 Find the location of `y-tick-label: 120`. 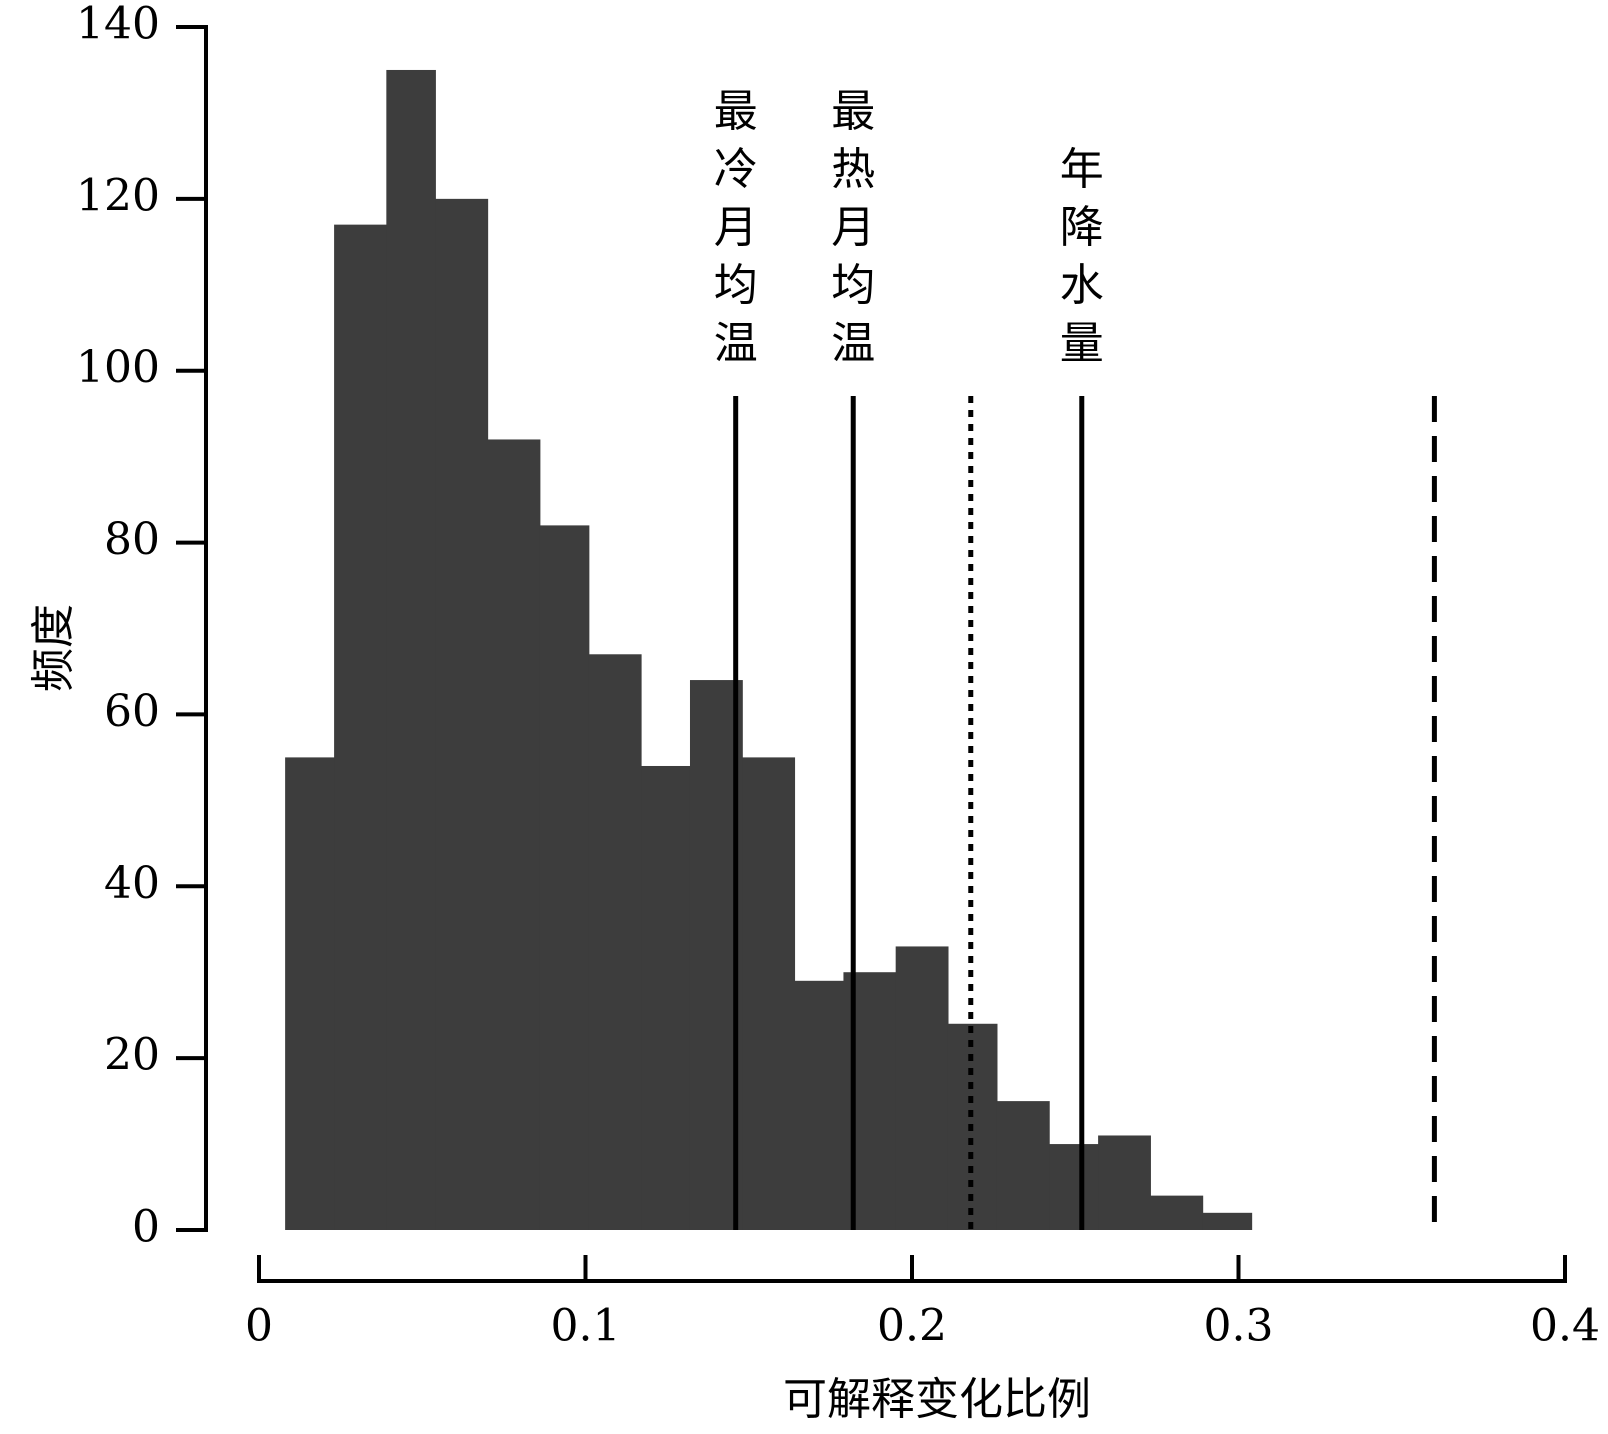

y-tick-label: 120 is located at coordinates (118, 195).